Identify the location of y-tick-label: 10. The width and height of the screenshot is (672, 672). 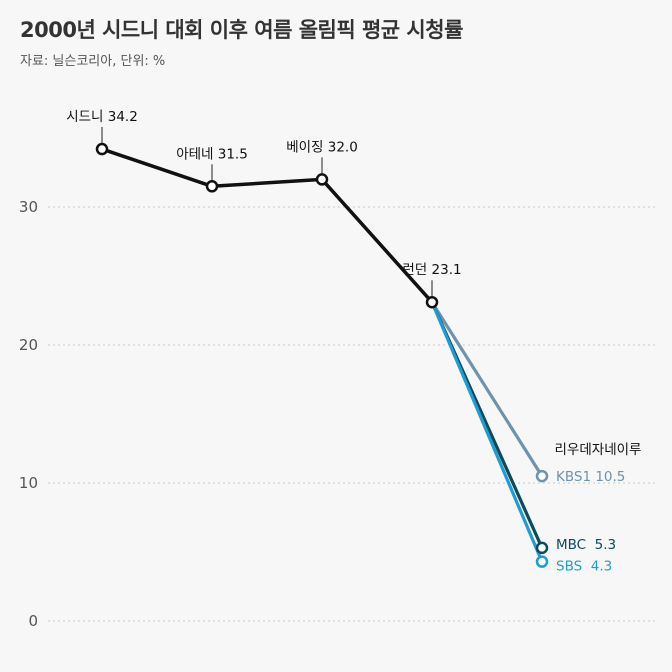
(28, 483).